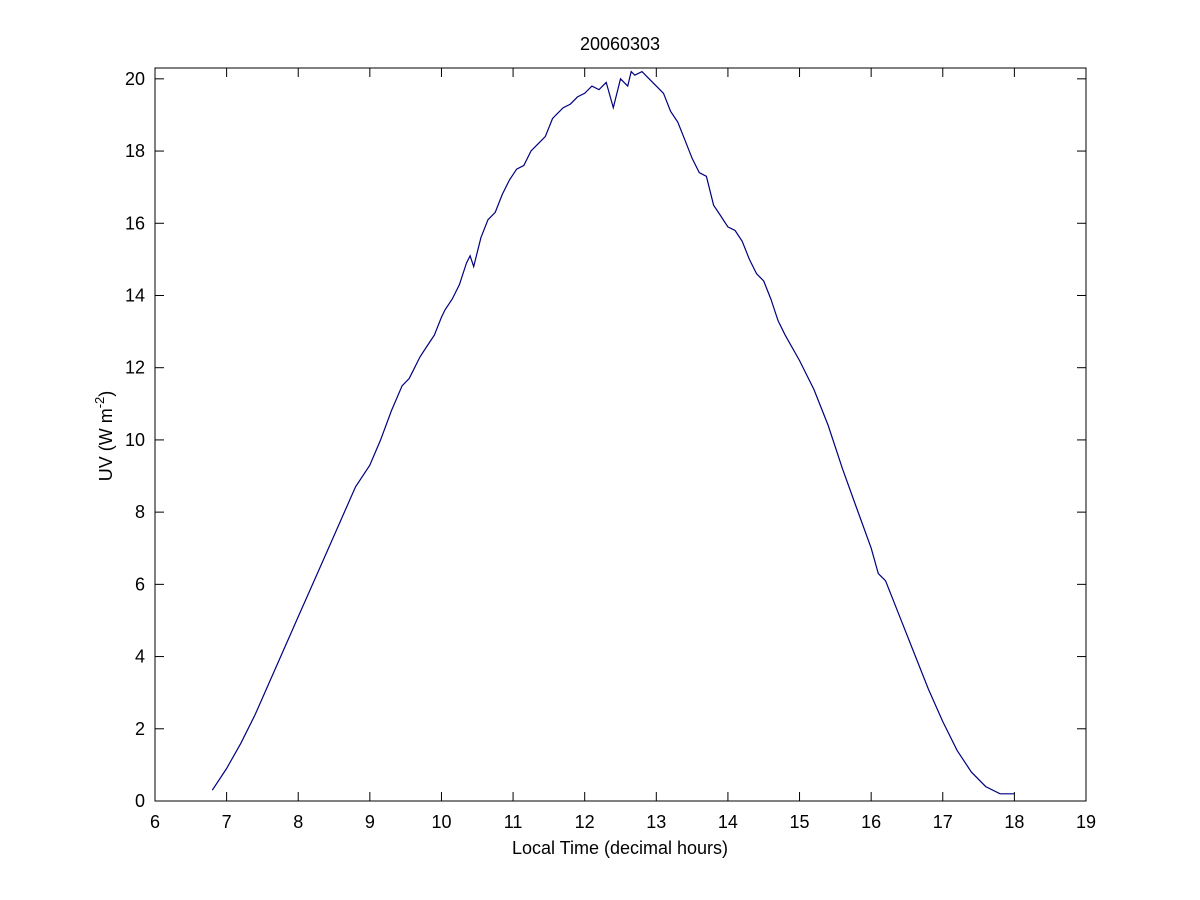  What do you see at coordinates (155, 822) in the screenshot?
I see `x-tick-label: 6` at bounding box center [155, 822].